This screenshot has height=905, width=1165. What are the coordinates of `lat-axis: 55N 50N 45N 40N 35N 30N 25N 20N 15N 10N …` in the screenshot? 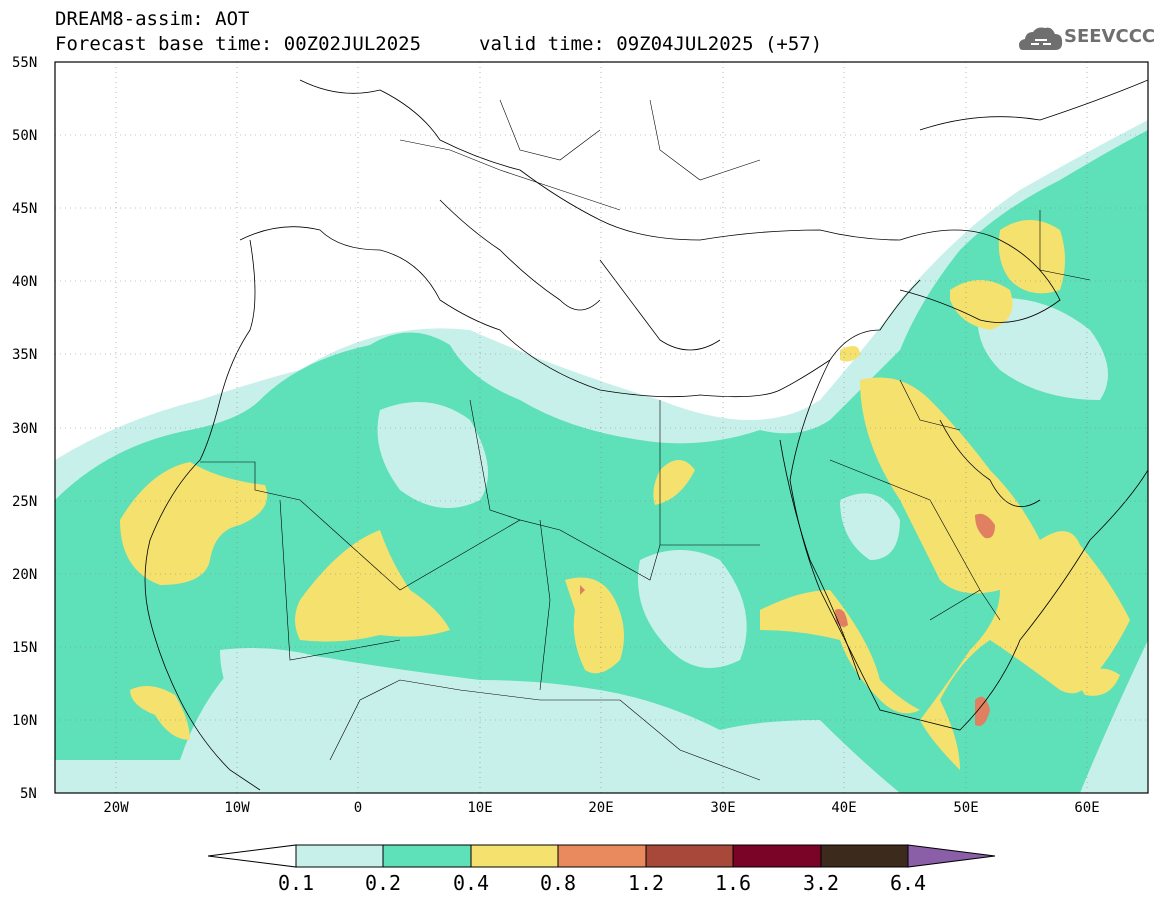 It's located at (24, 428).